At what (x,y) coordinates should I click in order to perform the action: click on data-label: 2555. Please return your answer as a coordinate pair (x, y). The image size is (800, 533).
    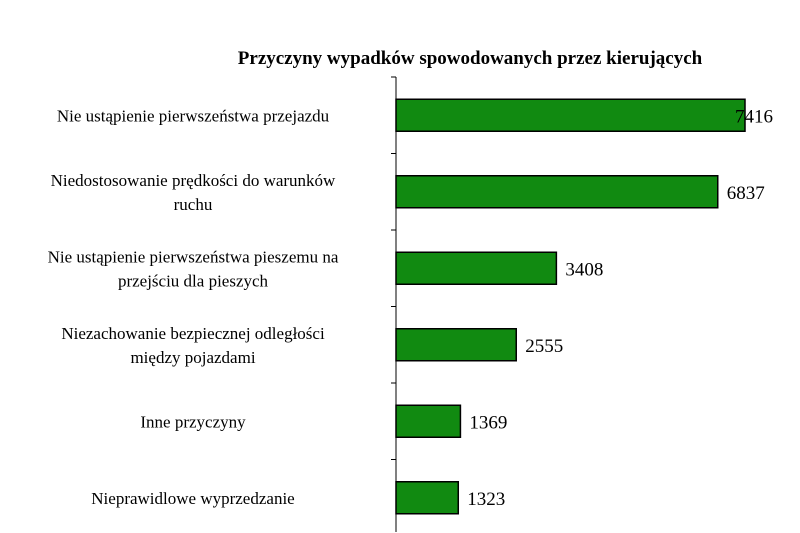
    Looking at the image, I should click on (544, 346).